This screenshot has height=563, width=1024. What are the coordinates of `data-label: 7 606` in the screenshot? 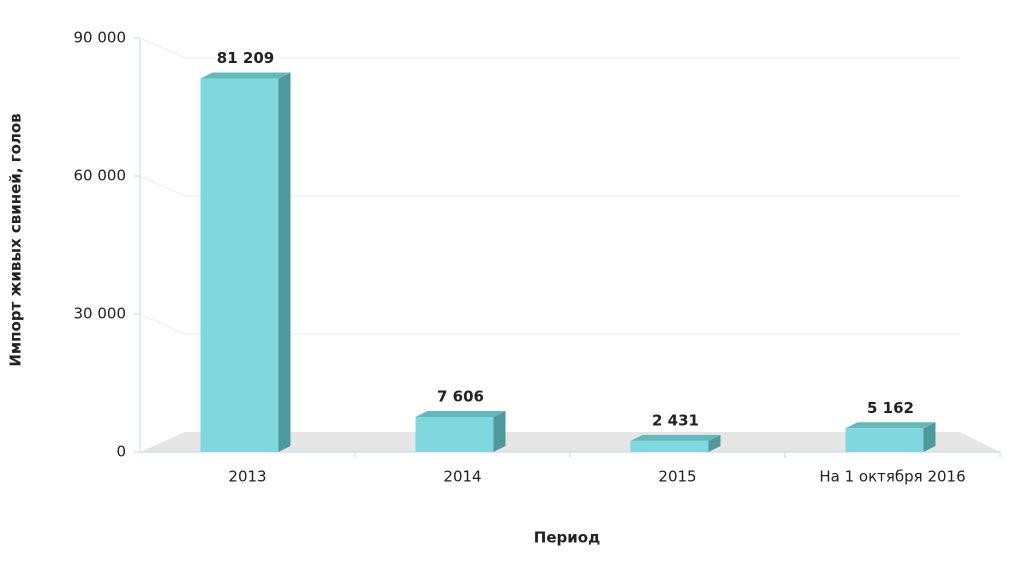 It's located at (460, 397).